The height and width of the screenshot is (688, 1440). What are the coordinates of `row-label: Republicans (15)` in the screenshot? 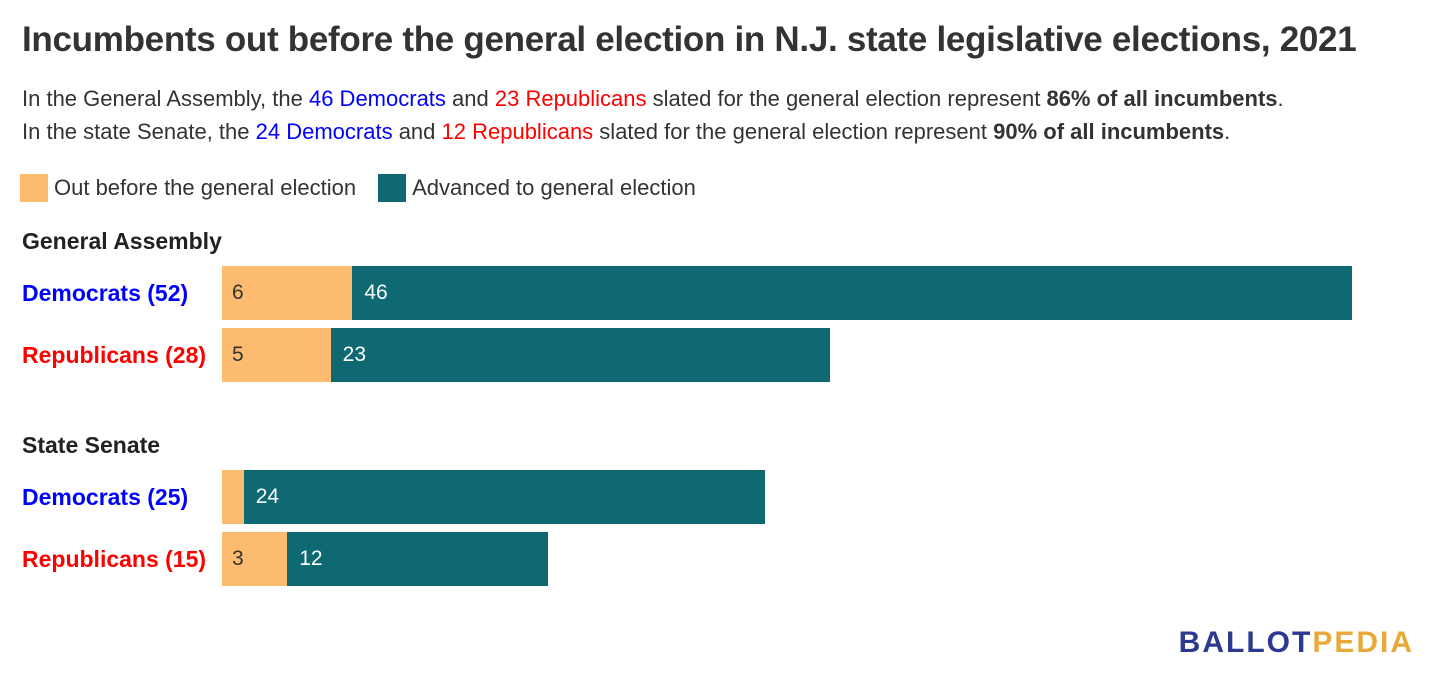 It's located at (114, 559).